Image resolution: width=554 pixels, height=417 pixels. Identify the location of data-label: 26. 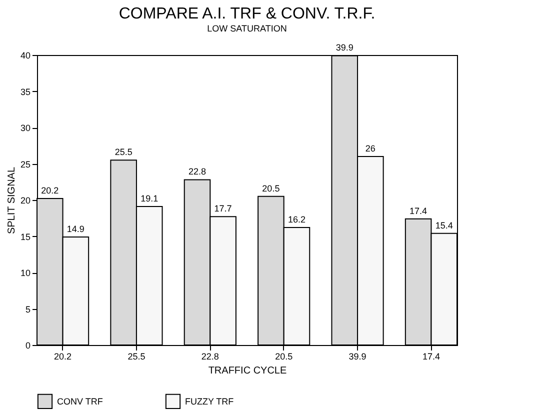
(370, 149).